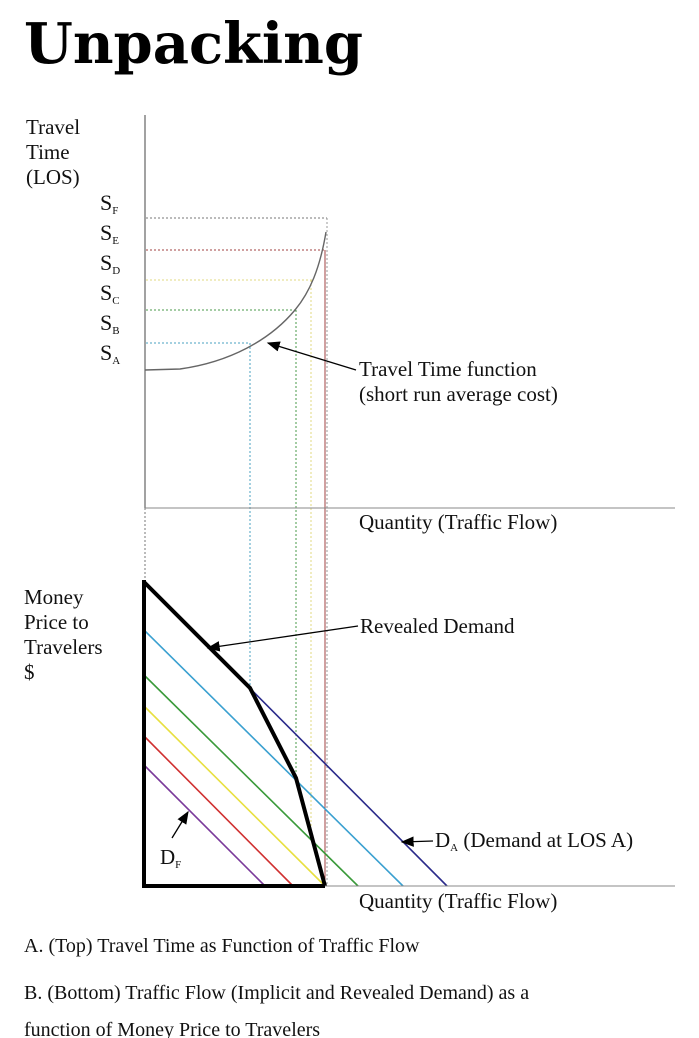 The height and width of the screenshot is (1038, 699). What do you see at coordinates (194, 44) in the screenshot?
I see `page-title: Unpacking` at bounding box center [194, 44].